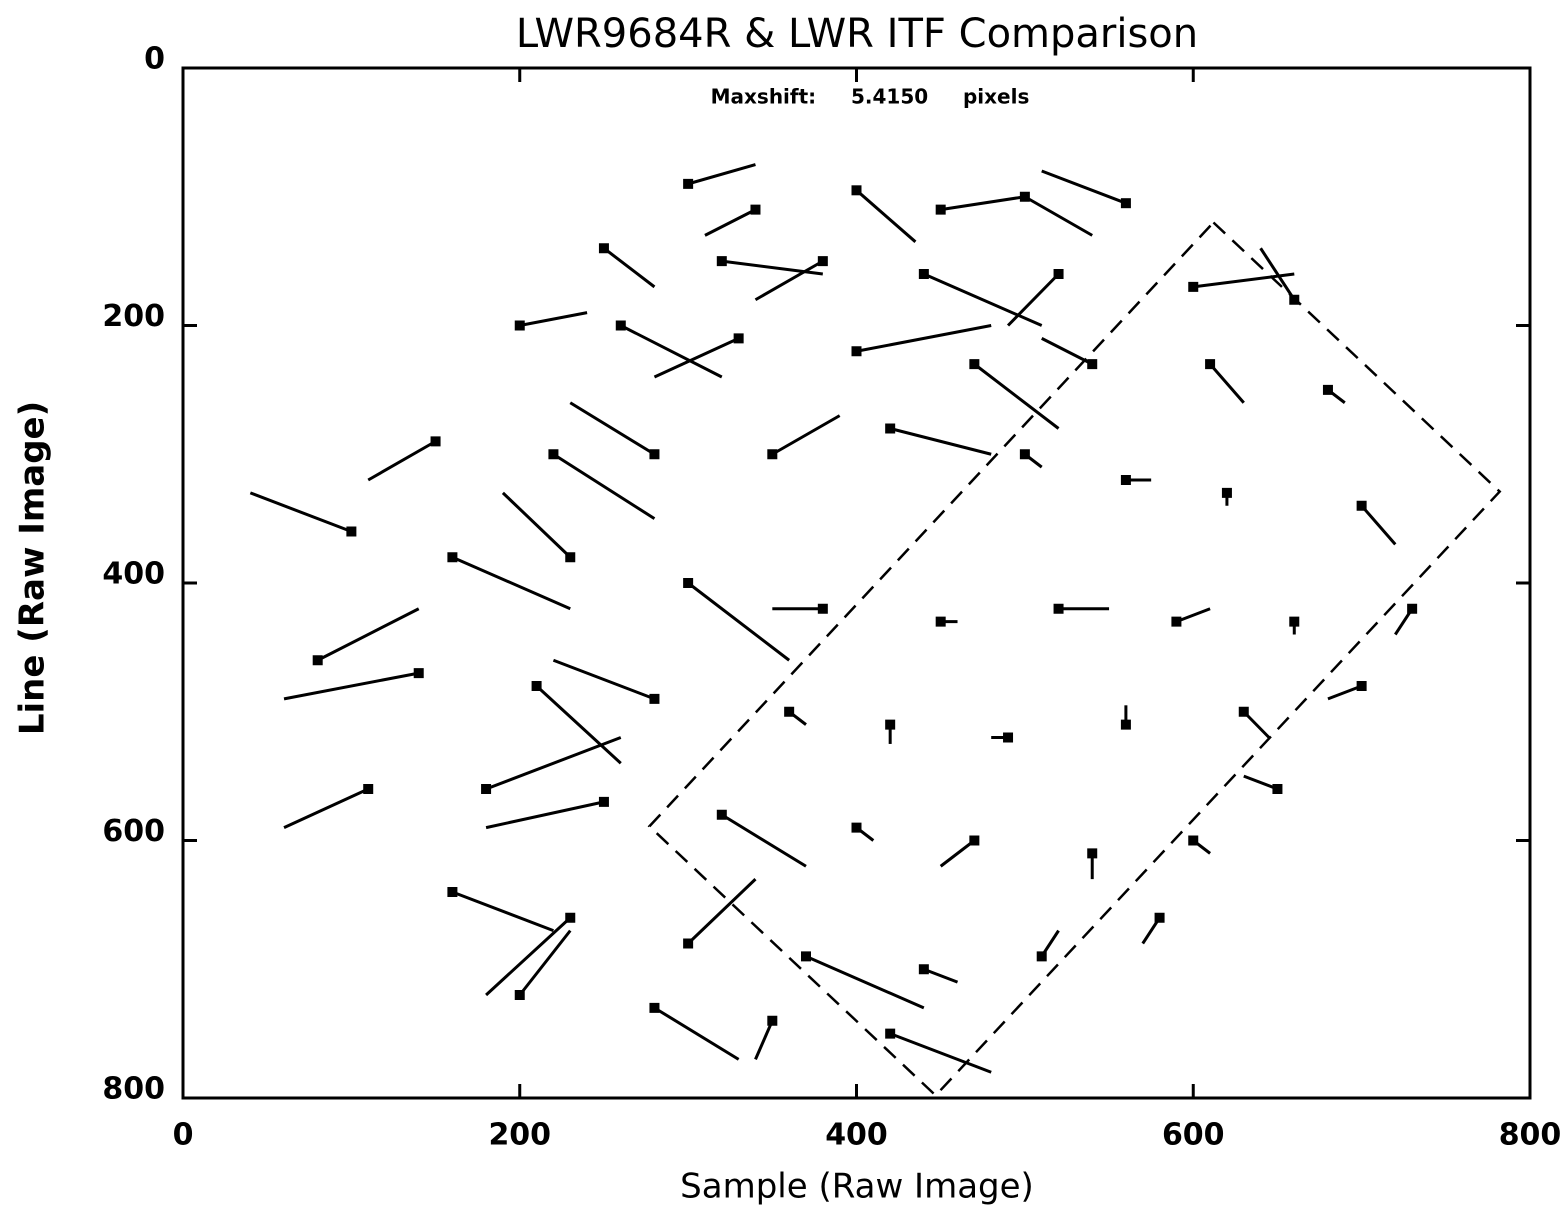 The width and height of the screenshot is (1563, 1217). What do you see at coordinates (857, 34) in the screenshot?
I see `chart-title: LWR9684R & LWR ITF Comparison` at bounding box center [857, 34].